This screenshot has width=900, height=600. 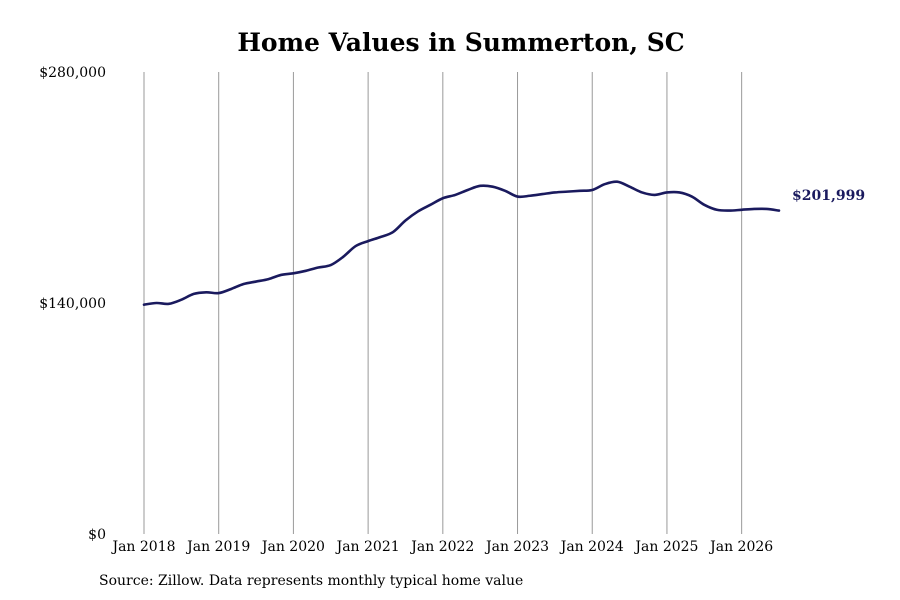 I want to click on y-axis-ticks: $0 $140,000 $280,000, so click(x=72, y=304).